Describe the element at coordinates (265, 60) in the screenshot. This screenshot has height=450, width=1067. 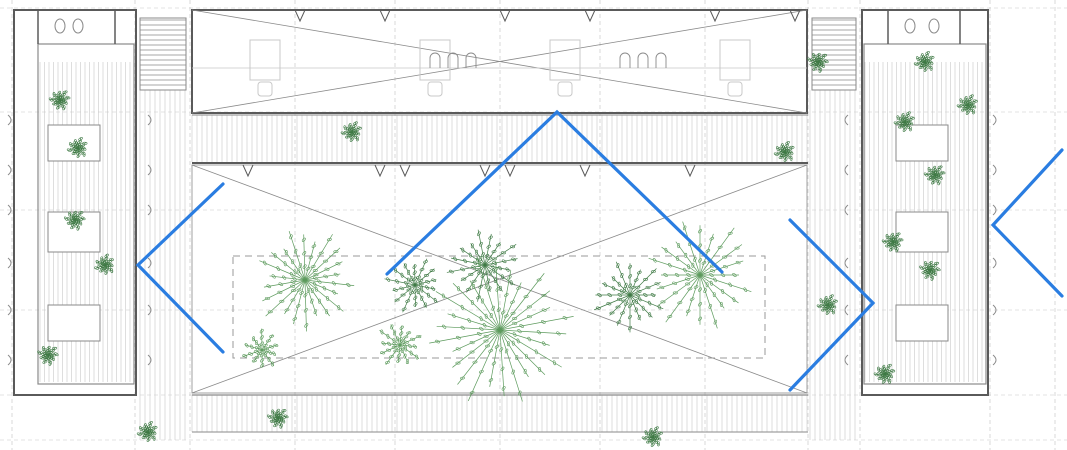
I see `desk` at that location.